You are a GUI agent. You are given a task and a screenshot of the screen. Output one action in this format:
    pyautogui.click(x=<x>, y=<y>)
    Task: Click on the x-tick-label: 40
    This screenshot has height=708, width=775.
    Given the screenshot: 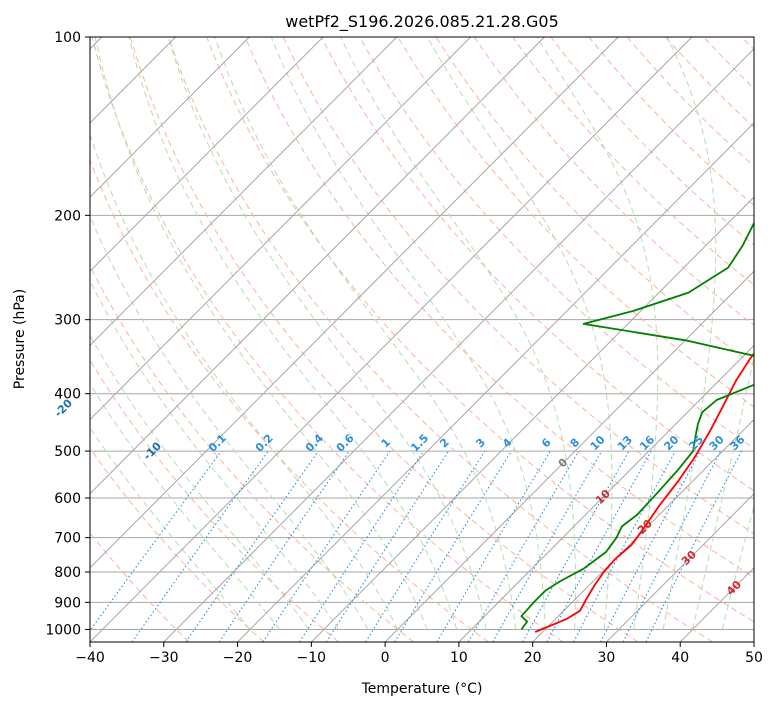 What is the action you would take?
    pyautogui.click(x=680, y=658)
    